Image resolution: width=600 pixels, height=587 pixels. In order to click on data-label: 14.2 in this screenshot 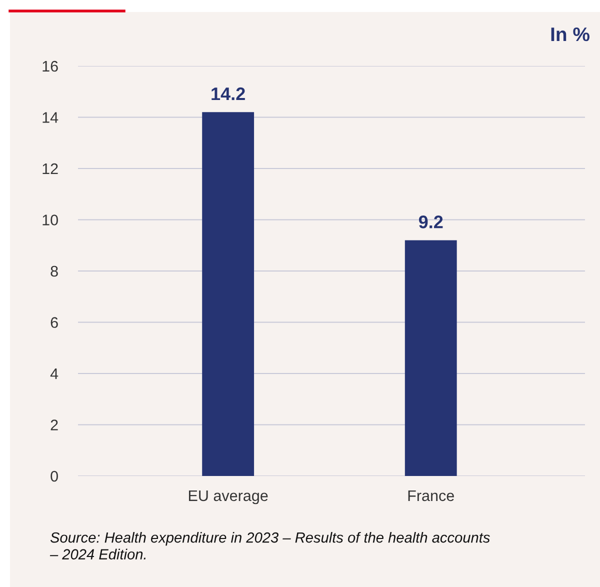, I will do `click(228, 93)`.